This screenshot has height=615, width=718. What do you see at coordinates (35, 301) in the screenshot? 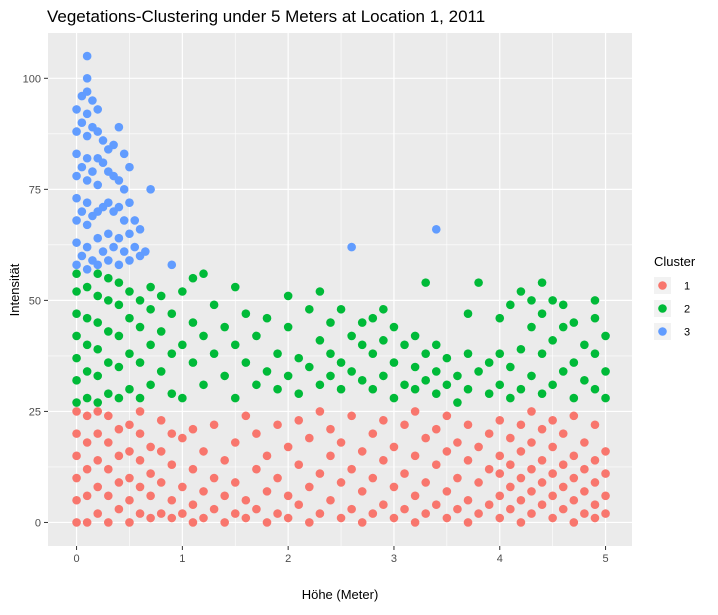
I see `y-axis: 0 25 50 75 100` at bounding box center [35, 301].